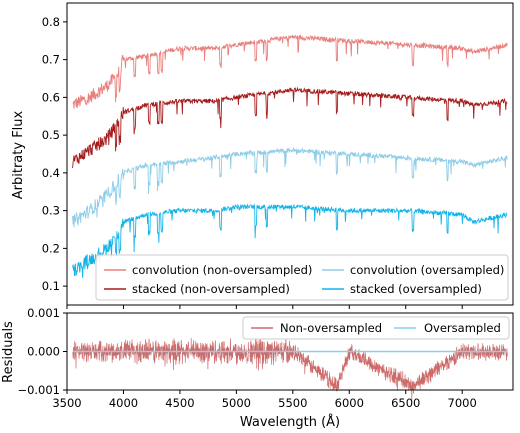  I want to click on flux-y-tick-label: 0.8, so click(51, 22).